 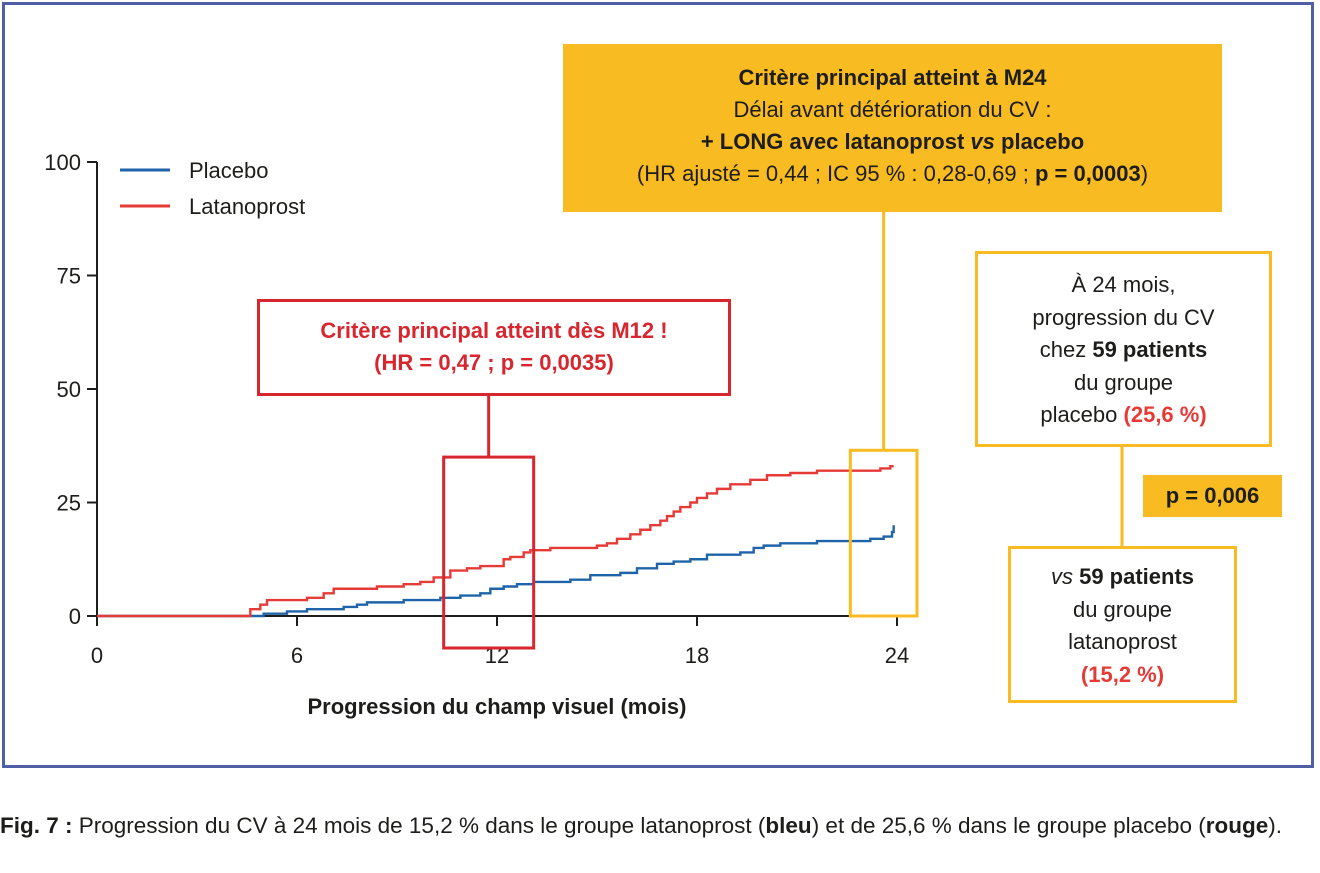 What do you see at coordinates (1122, 641) in the screenshot?
I see `callout-lat-line3: latanoprost` at bounding box center [1122, 641].